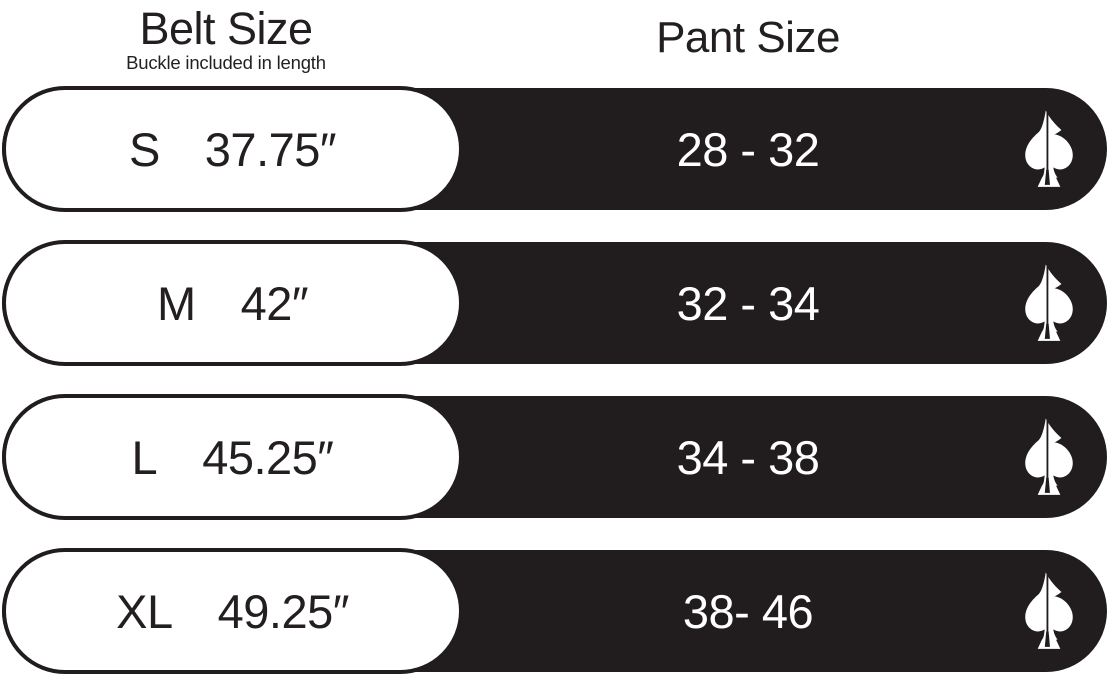 This screenshot has height=678, width=1113. Describe the element at coordinates (226, 28) in the screenshot. I see `belt-size-title: Belt Size` at that location.